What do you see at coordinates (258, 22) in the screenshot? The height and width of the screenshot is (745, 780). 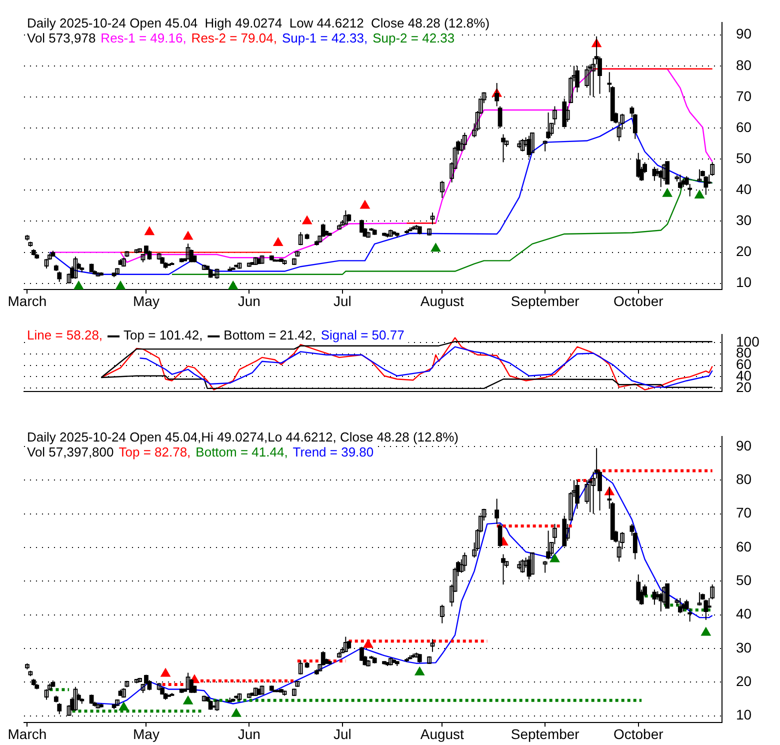 I see `chart-title: Daily 2025-10-24 Open 45.04 High 49.0274 Low 44.6212 Close 48.28 (12.8%)` at bounding box center [258, 22].